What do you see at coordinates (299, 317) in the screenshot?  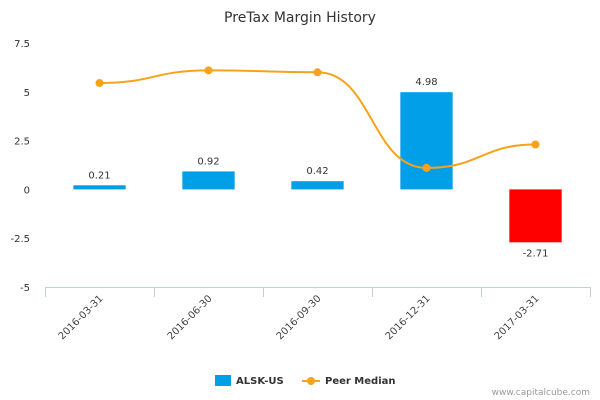 I see `x-tick-label: 2016-09-30` at bounding box center [299, 317].